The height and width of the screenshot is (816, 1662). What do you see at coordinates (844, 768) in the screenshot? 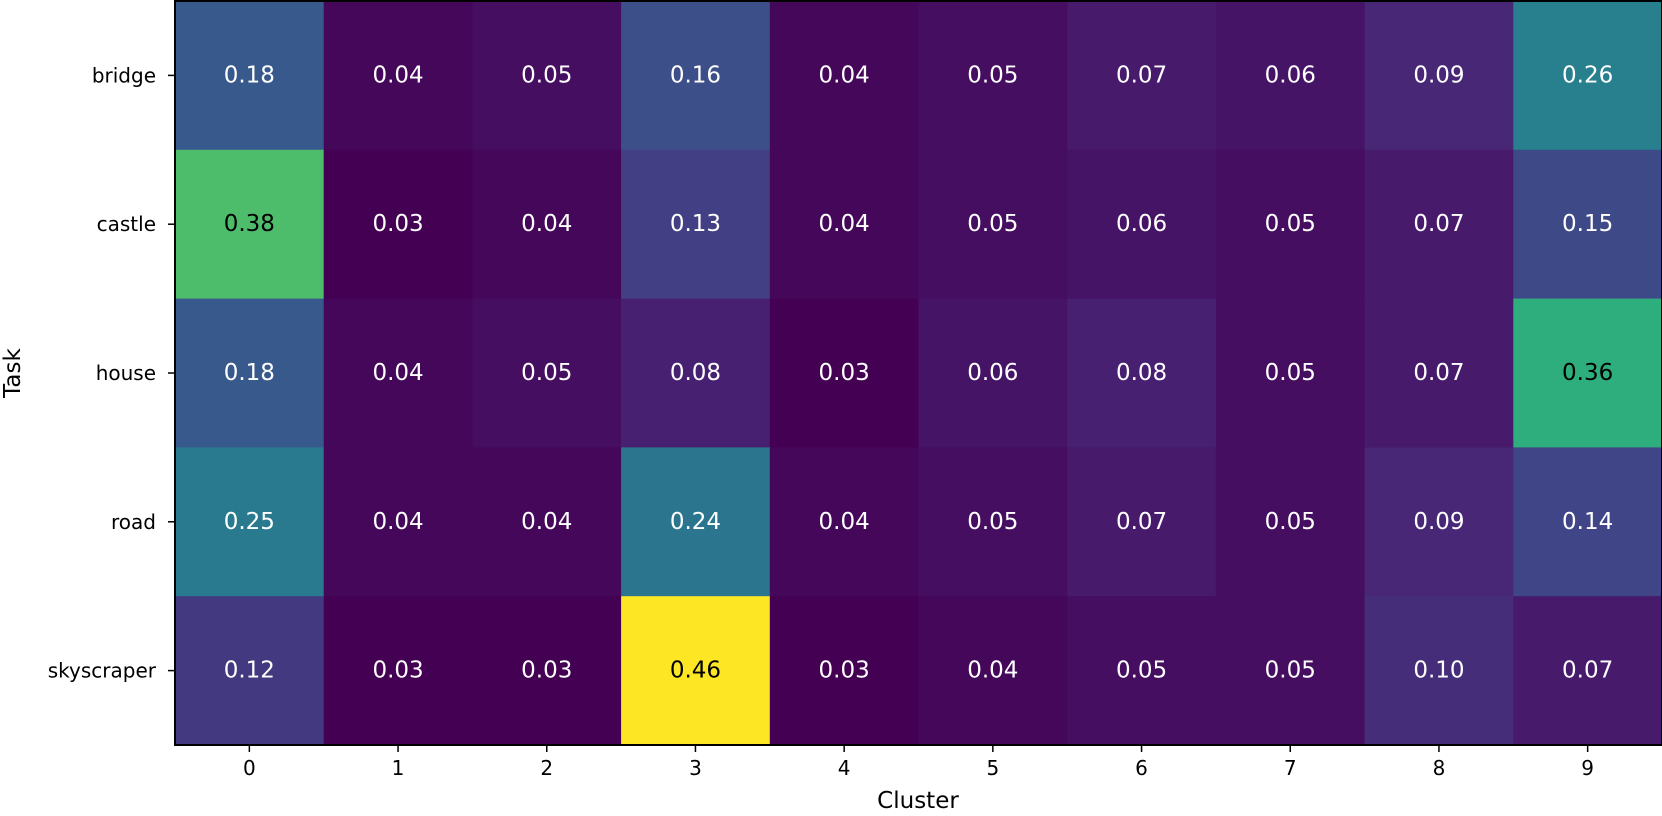
I see `x-tick-label: 4` at bounding box center [844, 768].